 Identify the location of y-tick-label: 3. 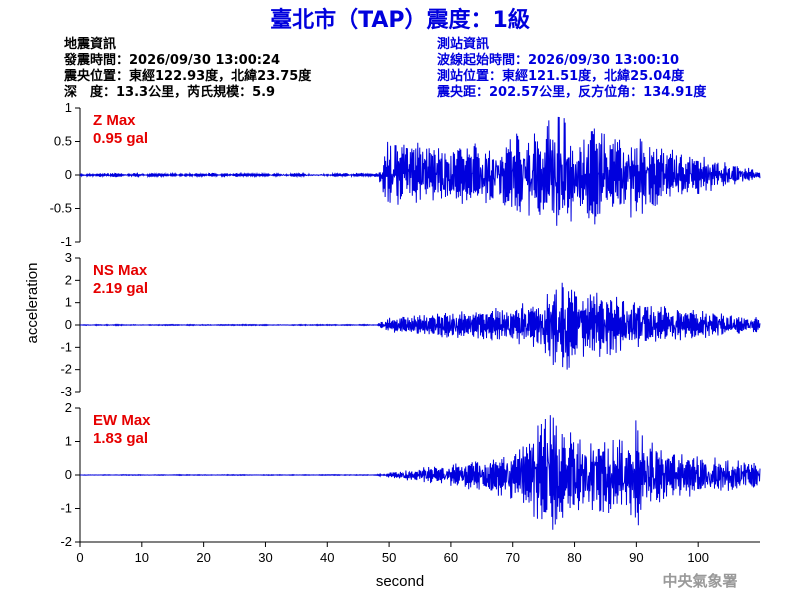
(68, 257).